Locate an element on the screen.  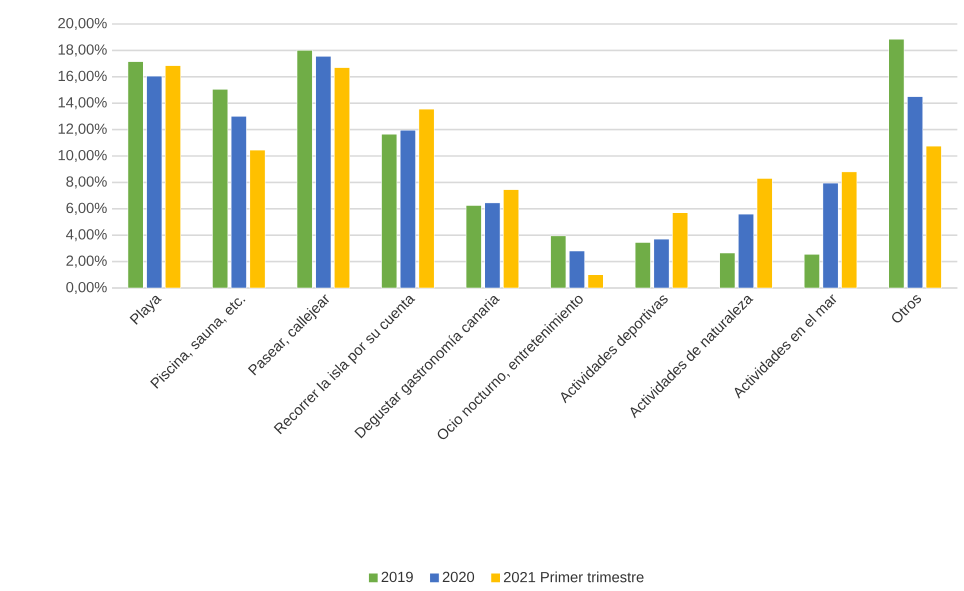
legend-label: 2020 is located at coordinates (458, 577).